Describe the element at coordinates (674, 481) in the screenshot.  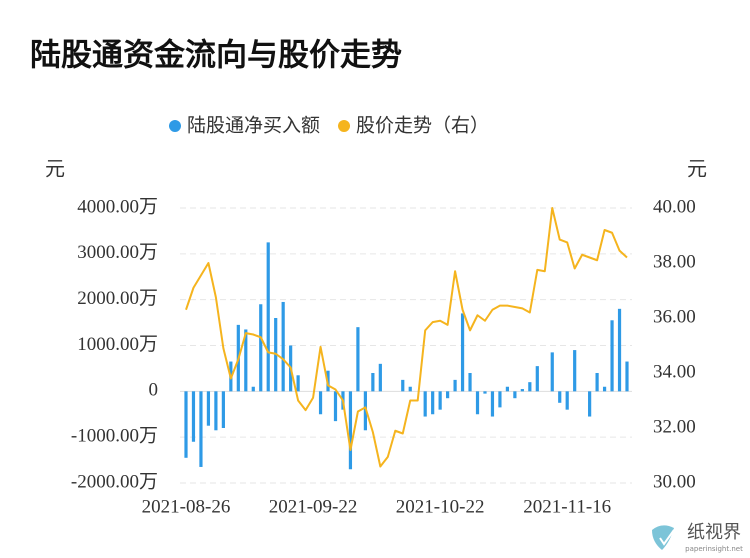
I see `y2-tick-label: 30.00` at that location.